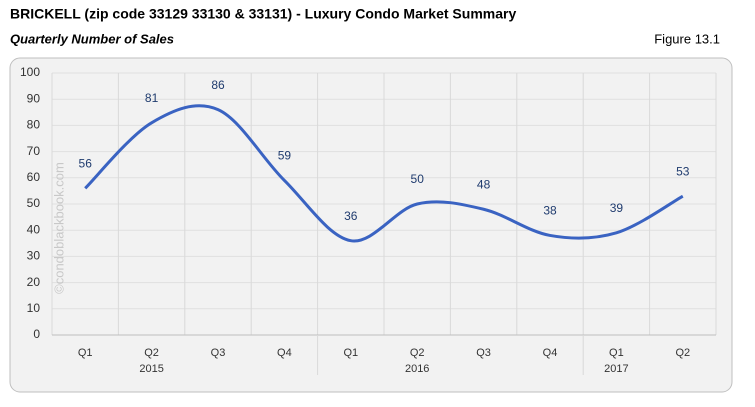  Describe the element at coordinates (34, 282) in the screenshot. I see `y-tick-label: 20` at that location.